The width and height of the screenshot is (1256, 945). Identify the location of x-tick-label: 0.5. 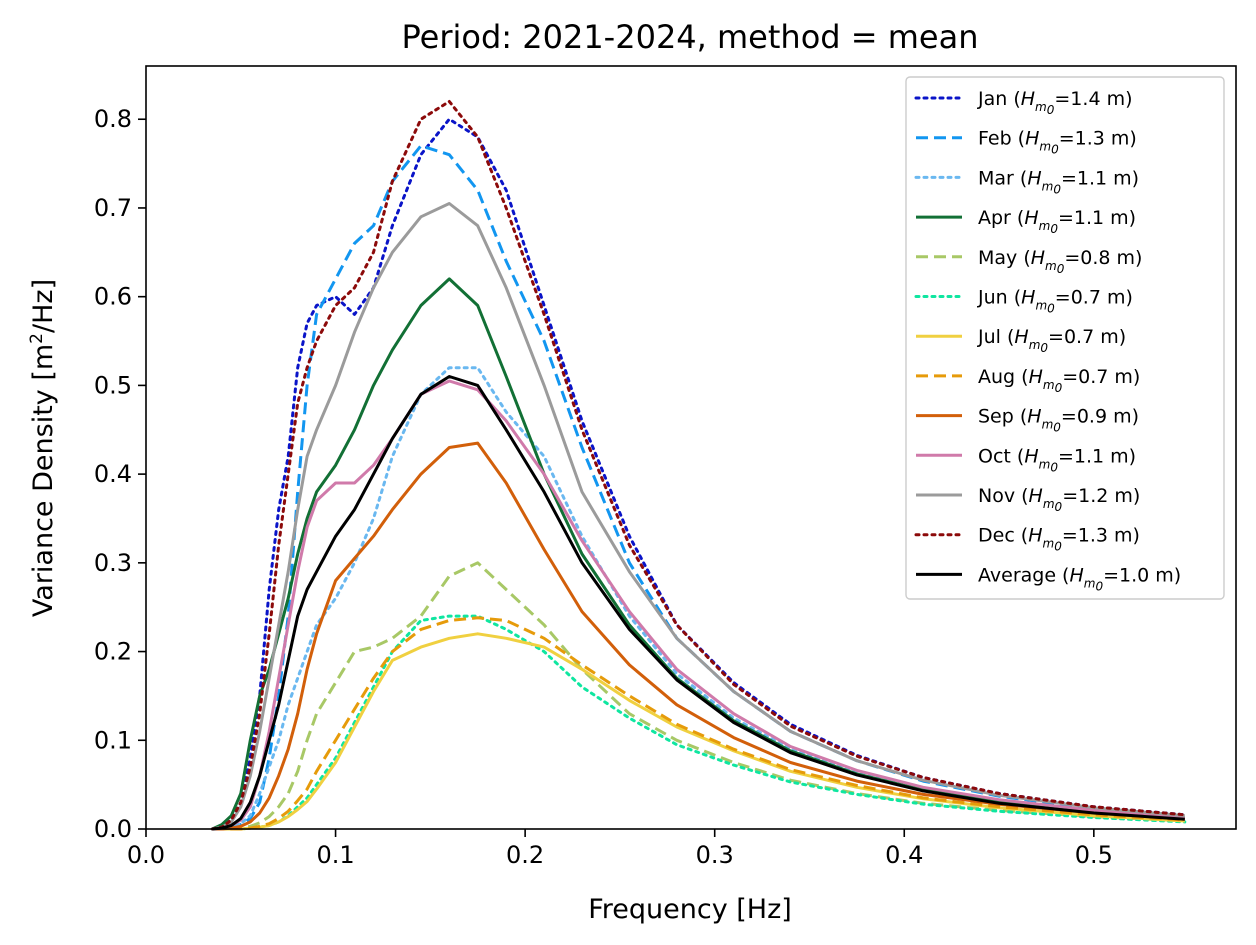
(1094, 855).